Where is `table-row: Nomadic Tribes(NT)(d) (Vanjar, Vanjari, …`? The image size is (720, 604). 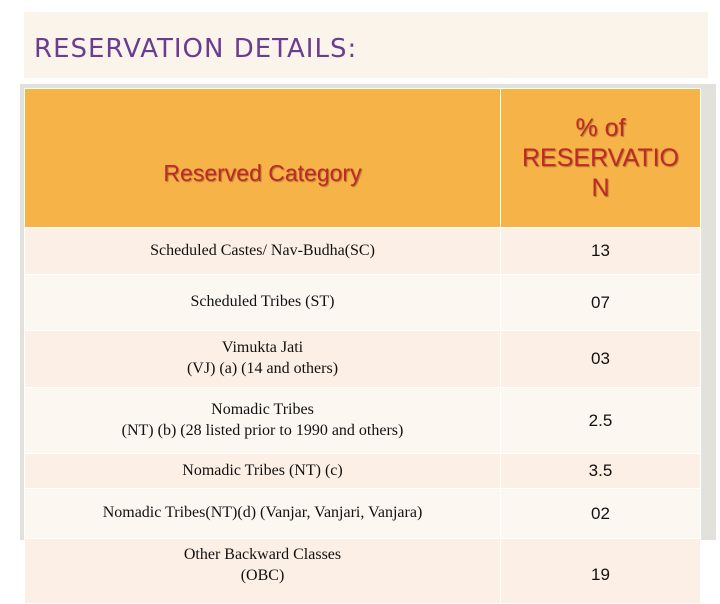
table-row: Nomadic Tribes(NT)(d) (Vanjar, Vanjari, … is located at coordinates (362, 513).